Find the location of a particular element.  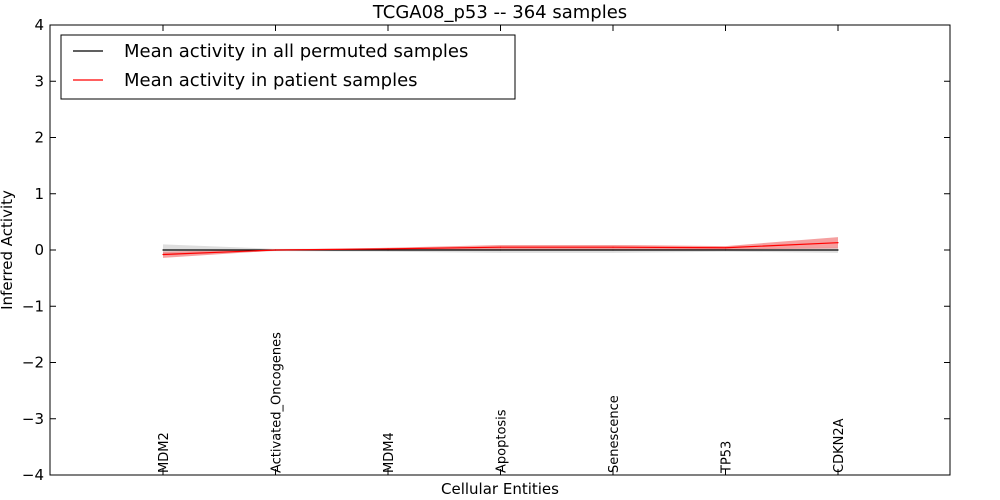

chart-title: TCGA08_p53 -- 364 samples is located at coordinates (499, 12).